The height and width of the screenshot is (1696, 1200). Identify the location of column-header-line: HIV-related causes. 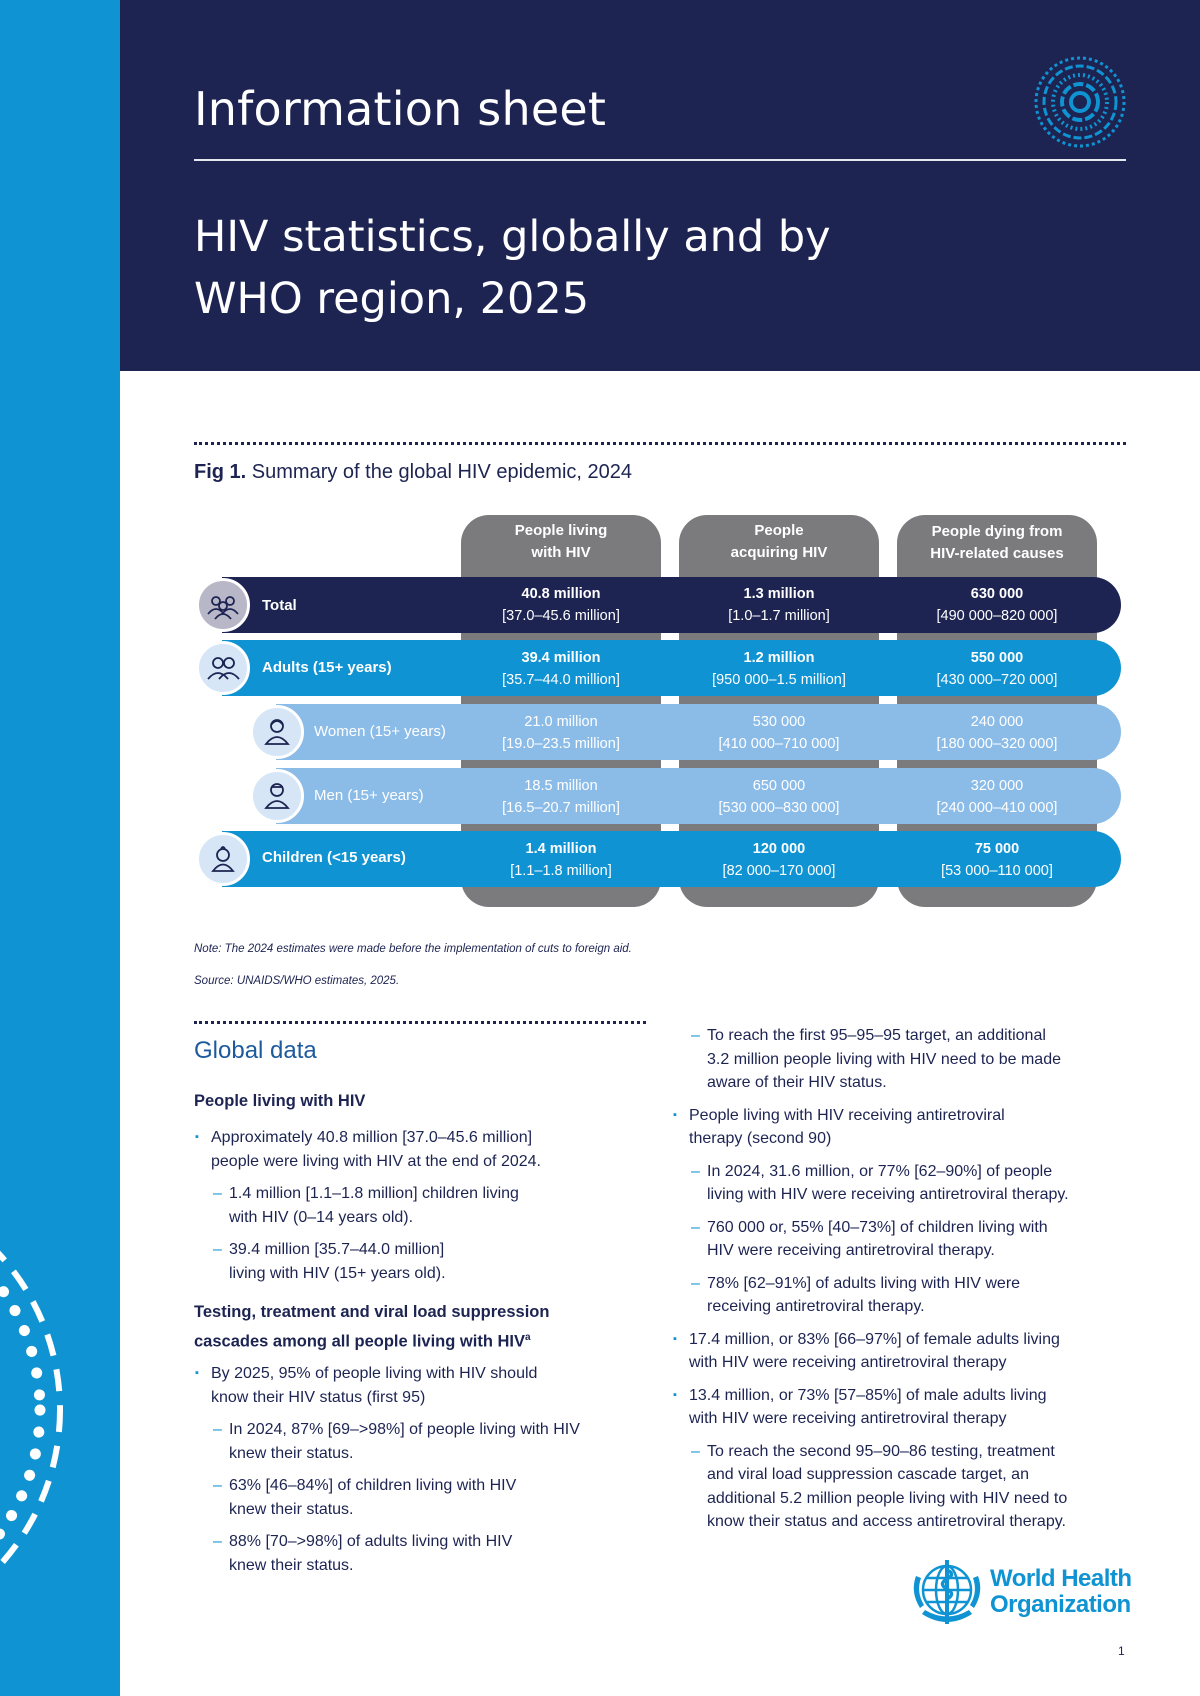
(997, 553).